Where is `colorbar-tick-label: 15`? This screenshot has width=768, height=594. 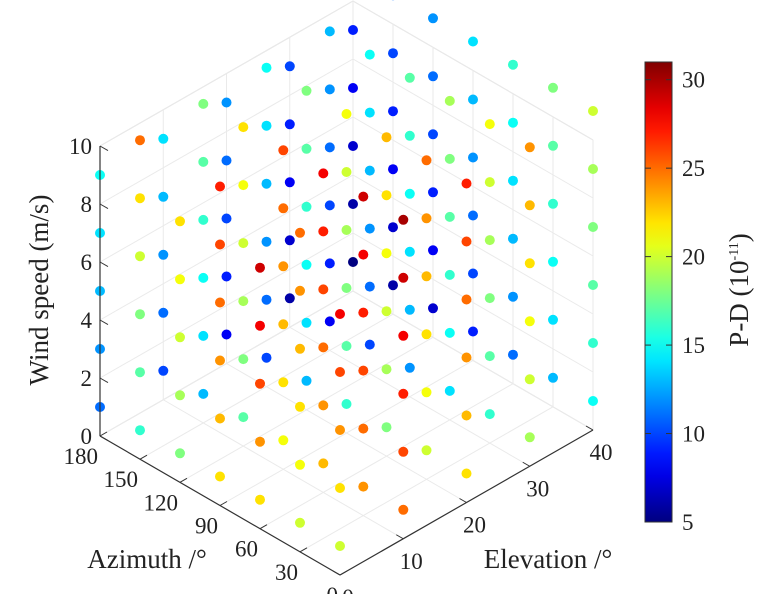 colorbar-tick-label: 15 is located at coordinates (693, 345).